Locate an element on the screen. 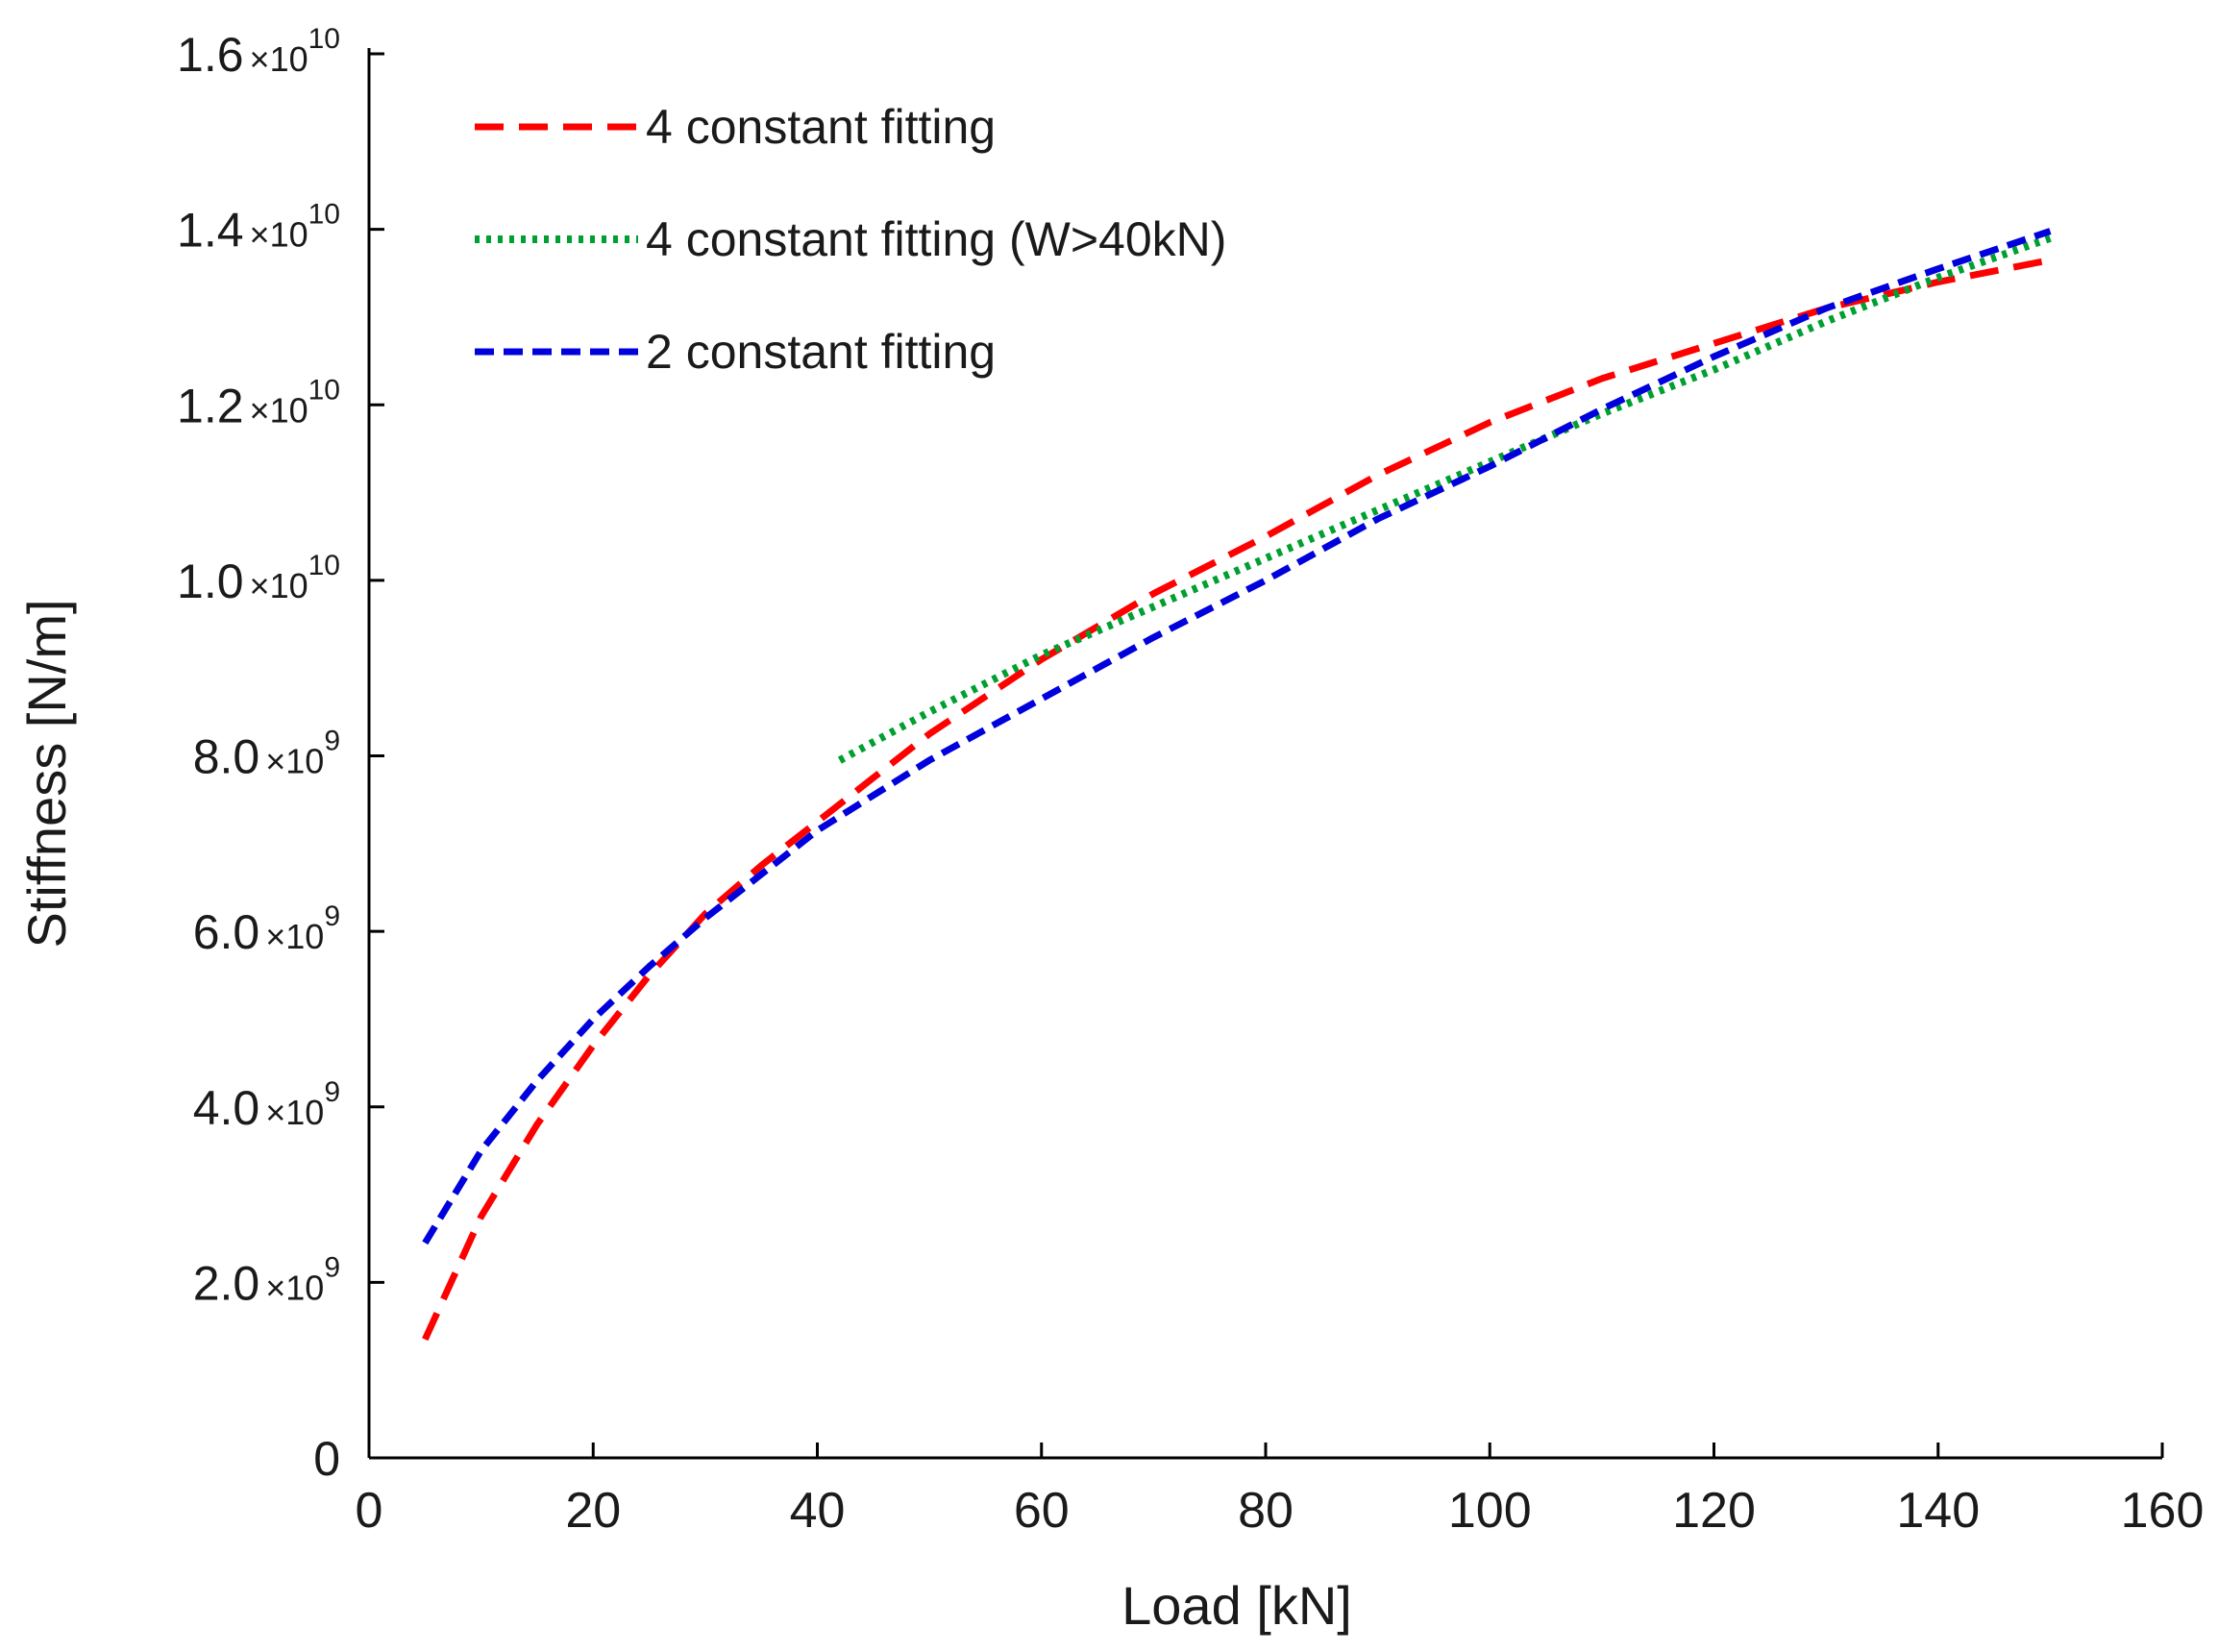 The width and height of the screenshot is (2218, 1652). legend-label-4-constant-fitting-w-40kn: 4 constant fitting (W>40kN) is located at coordinates (936, 239).